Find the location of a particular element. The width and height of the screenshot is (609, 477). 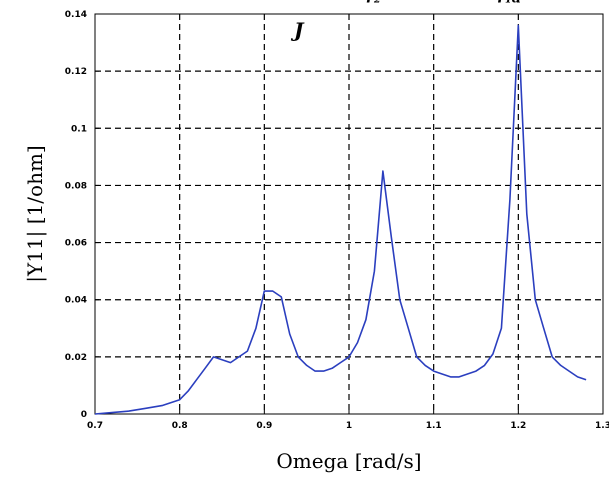

y-tick-label: 0.08 is located at coordinates (76, 186).